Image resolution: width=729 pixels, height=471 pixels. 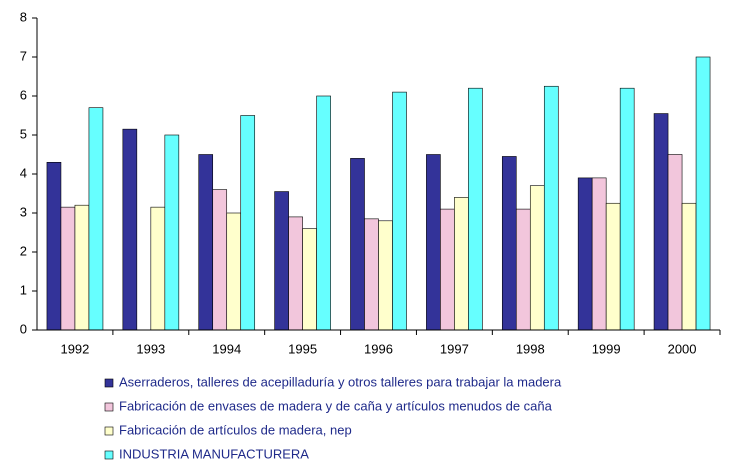 I want to click on x-tick-label: 1999, so click(x=606, y=348).